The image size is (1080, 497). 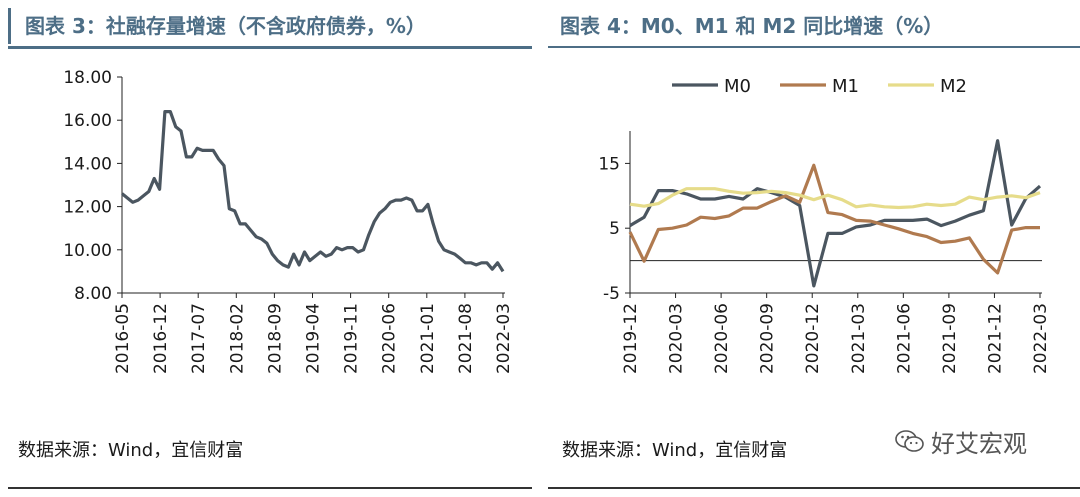 I want to click on series-line-m0, so click(x=835, y=213).